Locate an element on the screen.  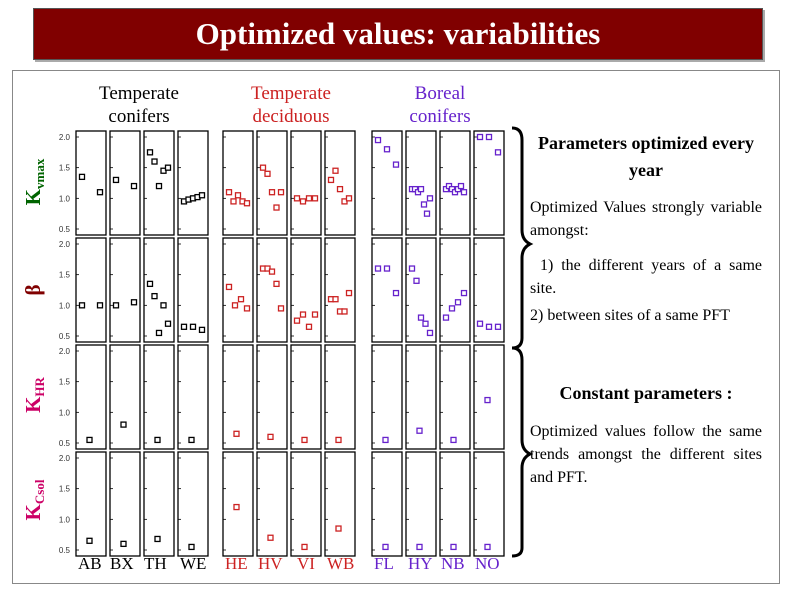
right-heading-constant: Constant parameters : is located at coordinates (646, 393).